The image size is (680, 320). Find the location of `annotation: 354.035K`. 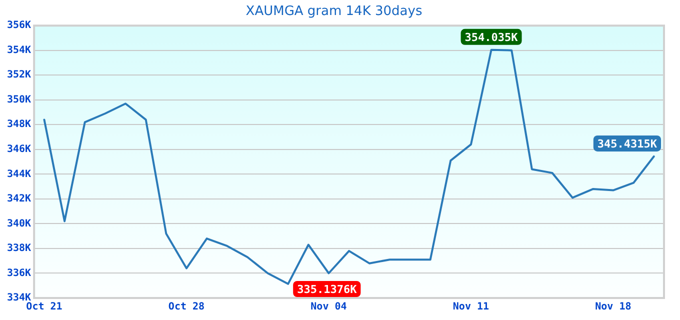

annotation: 354.035K is located at coordinates (491, 37).